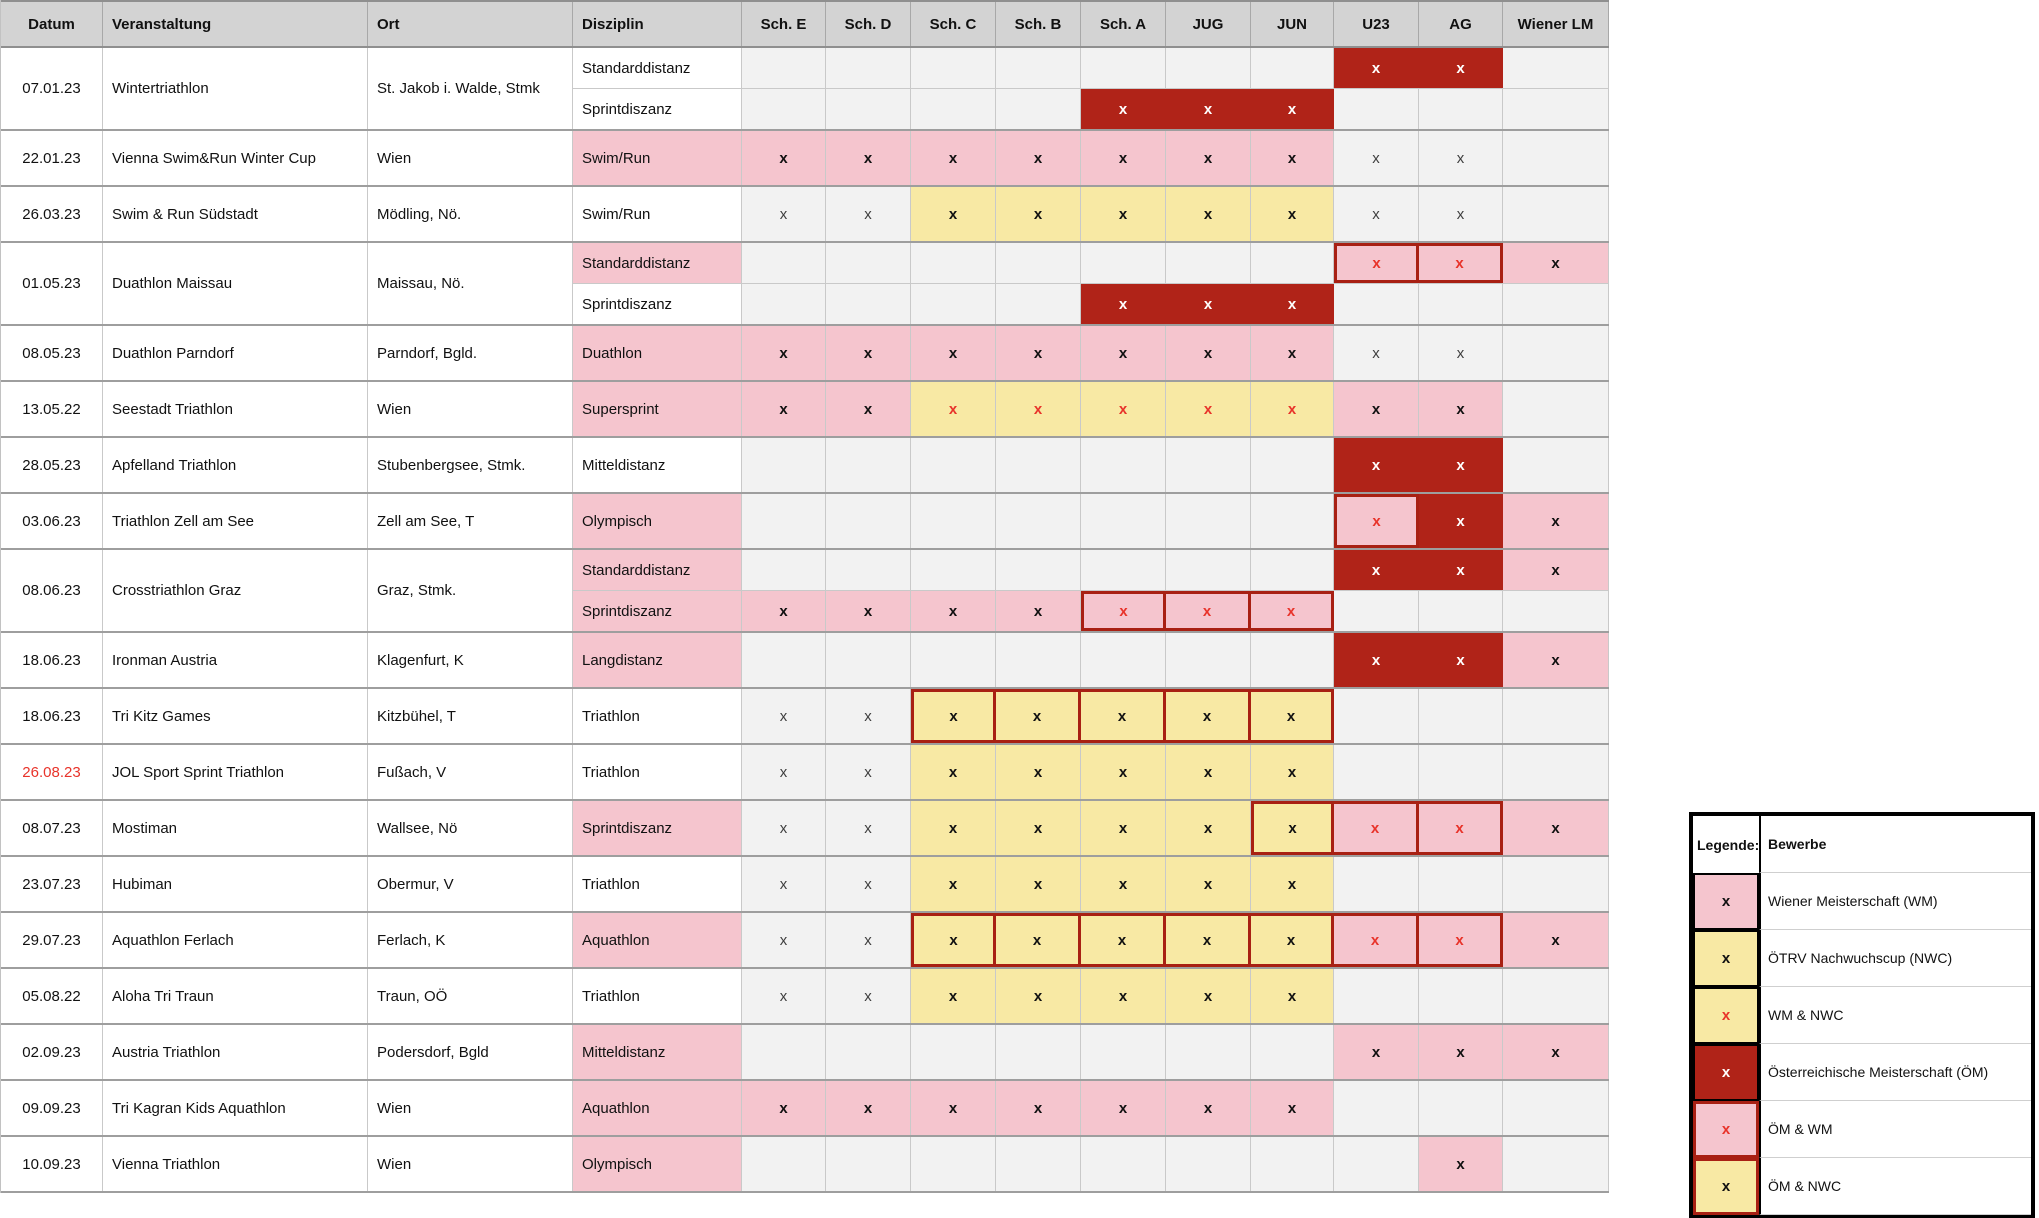 This screenshot has height=1218, width=2039. What do you see at coordinates (235, 465) in the screenshot?
I see `event-name: Apfelland Triathlon` at bounding box center [235, 465].